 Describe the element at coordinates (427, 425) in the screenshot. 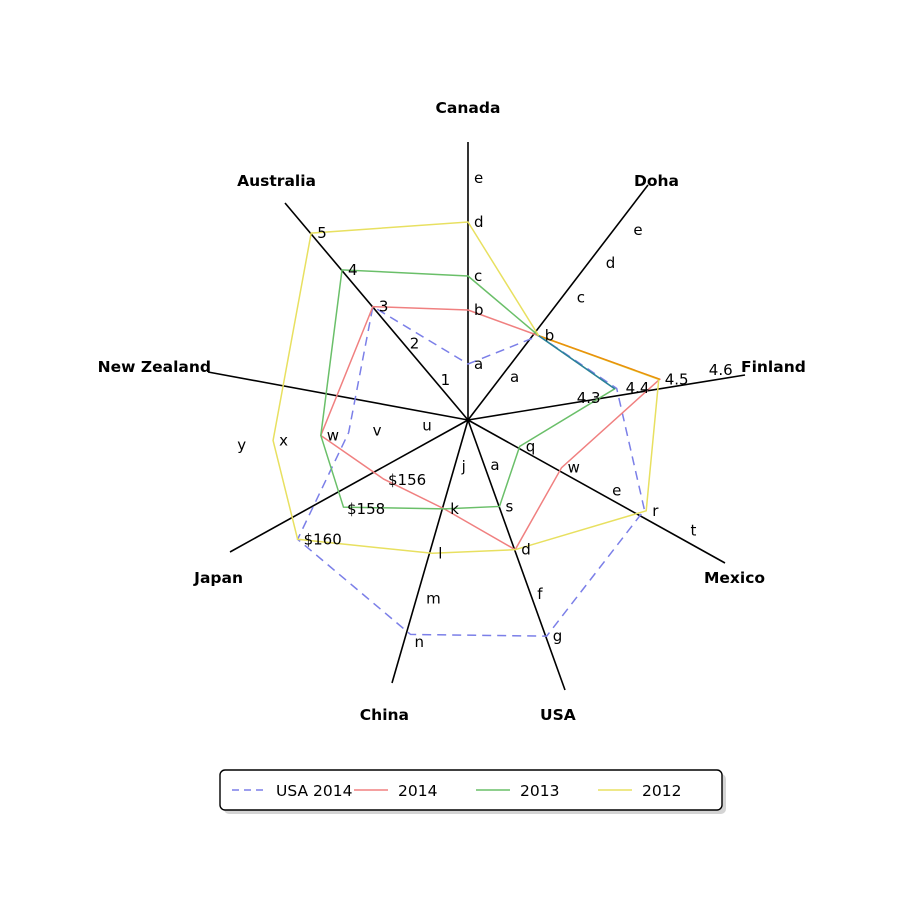

I see `tick-label: u` at that location.